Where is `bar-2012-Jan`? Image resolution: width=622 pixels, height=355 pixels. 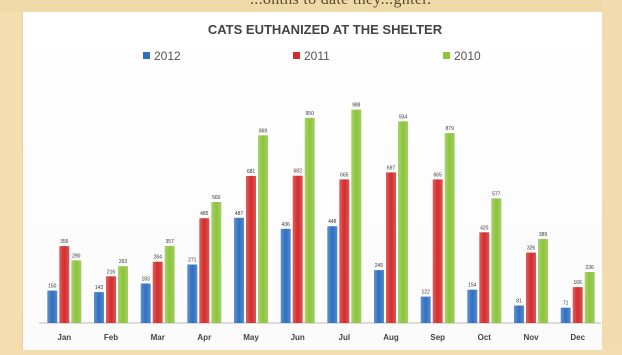
bar-2012-Jan is located at coordinates (52, 306).